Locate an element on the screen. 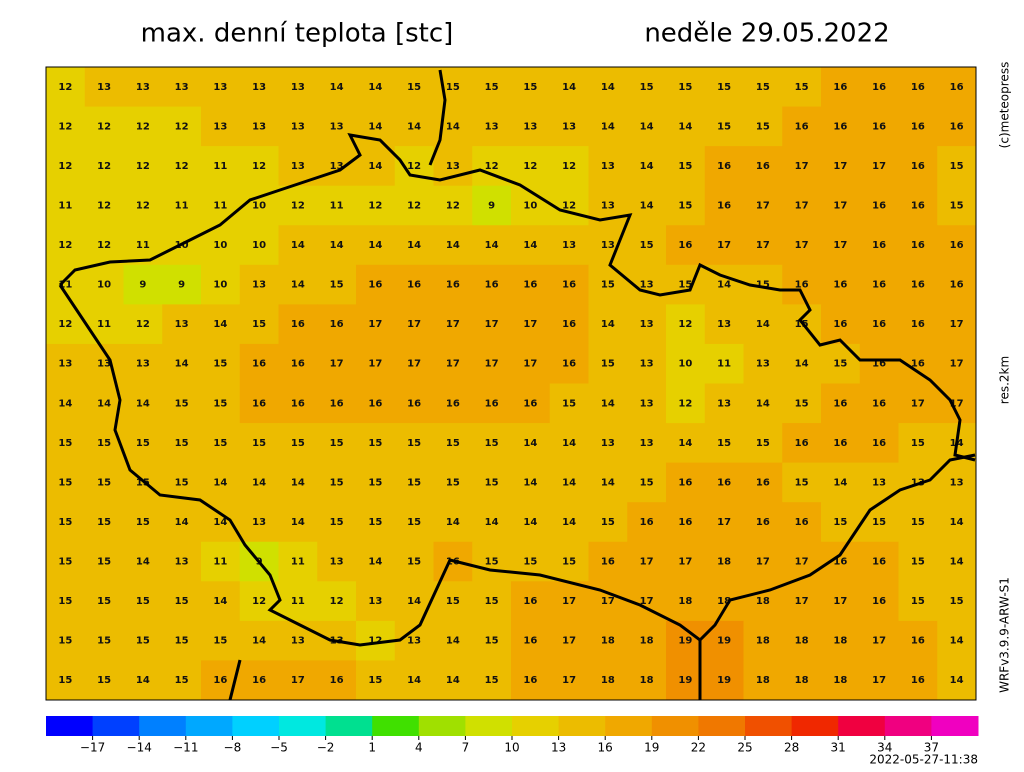 The image size is (1024, 772). colorbar-label: 16 is located at coordinates (605, 748).